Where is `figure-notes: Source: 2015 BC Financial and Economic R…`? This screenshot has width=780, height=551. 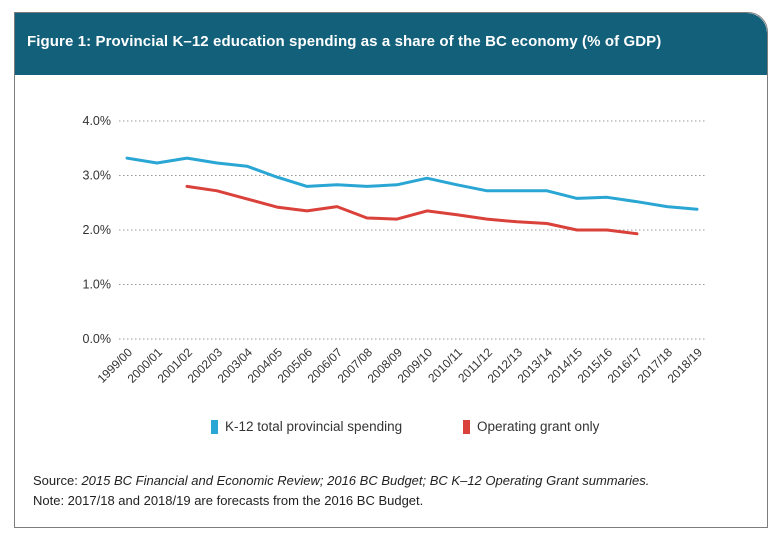
figure-notes: Source: 2015 BC Financial and Economic R… is located at coordinates (341, 491).